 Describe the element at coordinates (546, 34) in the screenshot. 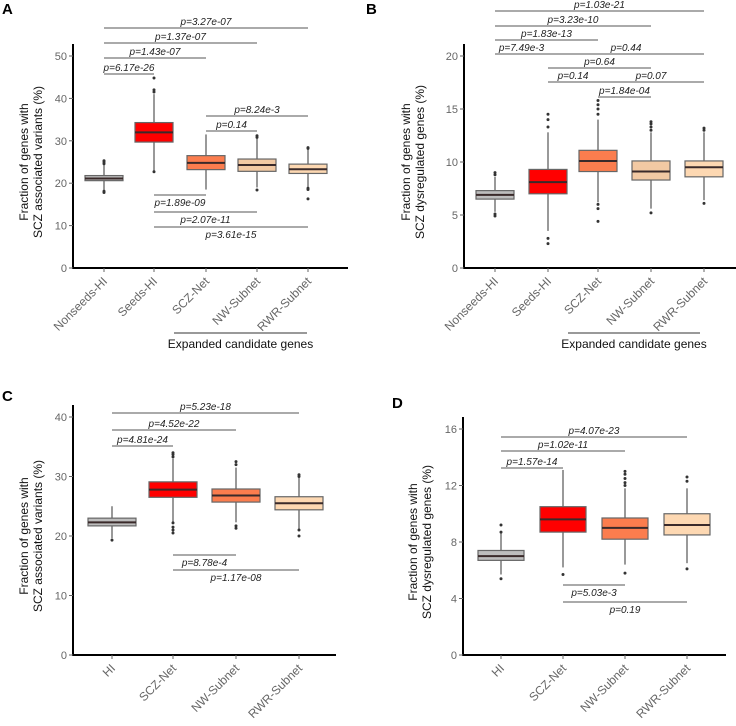

I see `p-value-label: p=1.83e-13` at that location.